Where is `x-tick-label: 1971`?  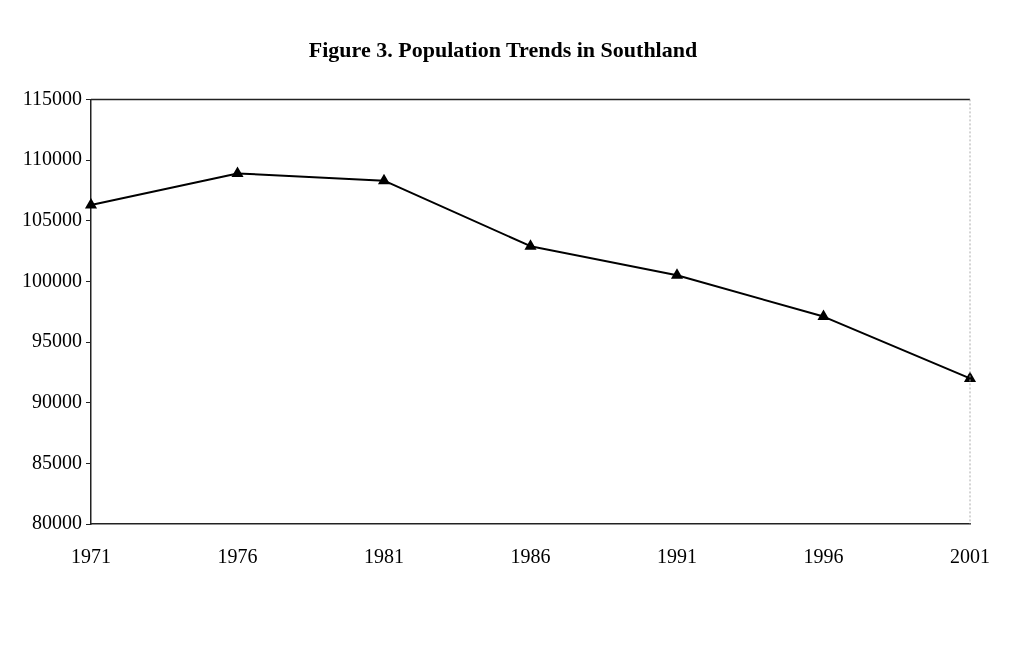 x-tick-label: 1971 is located at coordinates (91, 556).